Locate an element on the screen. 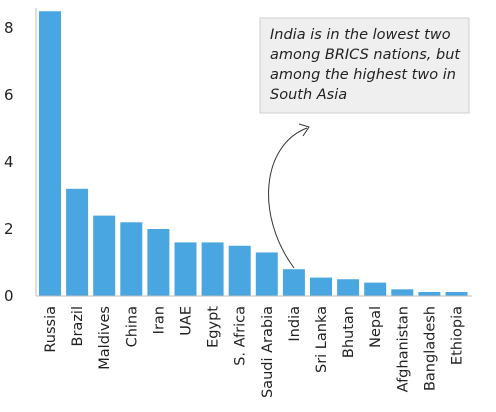 The height and width of the screenshot is (412, 496). annotation-arrow is located at coordinates (288, 198).